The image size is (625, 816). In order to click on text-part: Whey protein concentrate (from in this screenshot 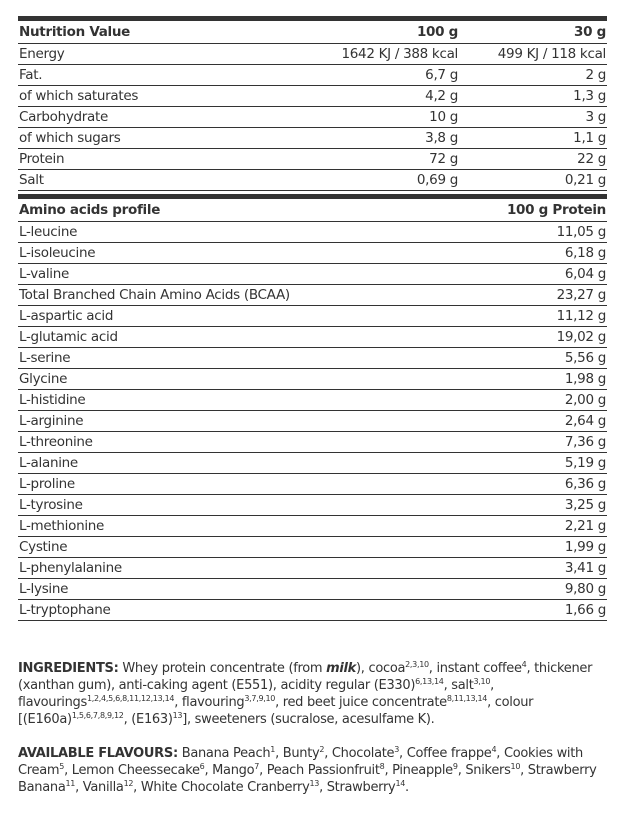, I will do `click(224, 668)`.